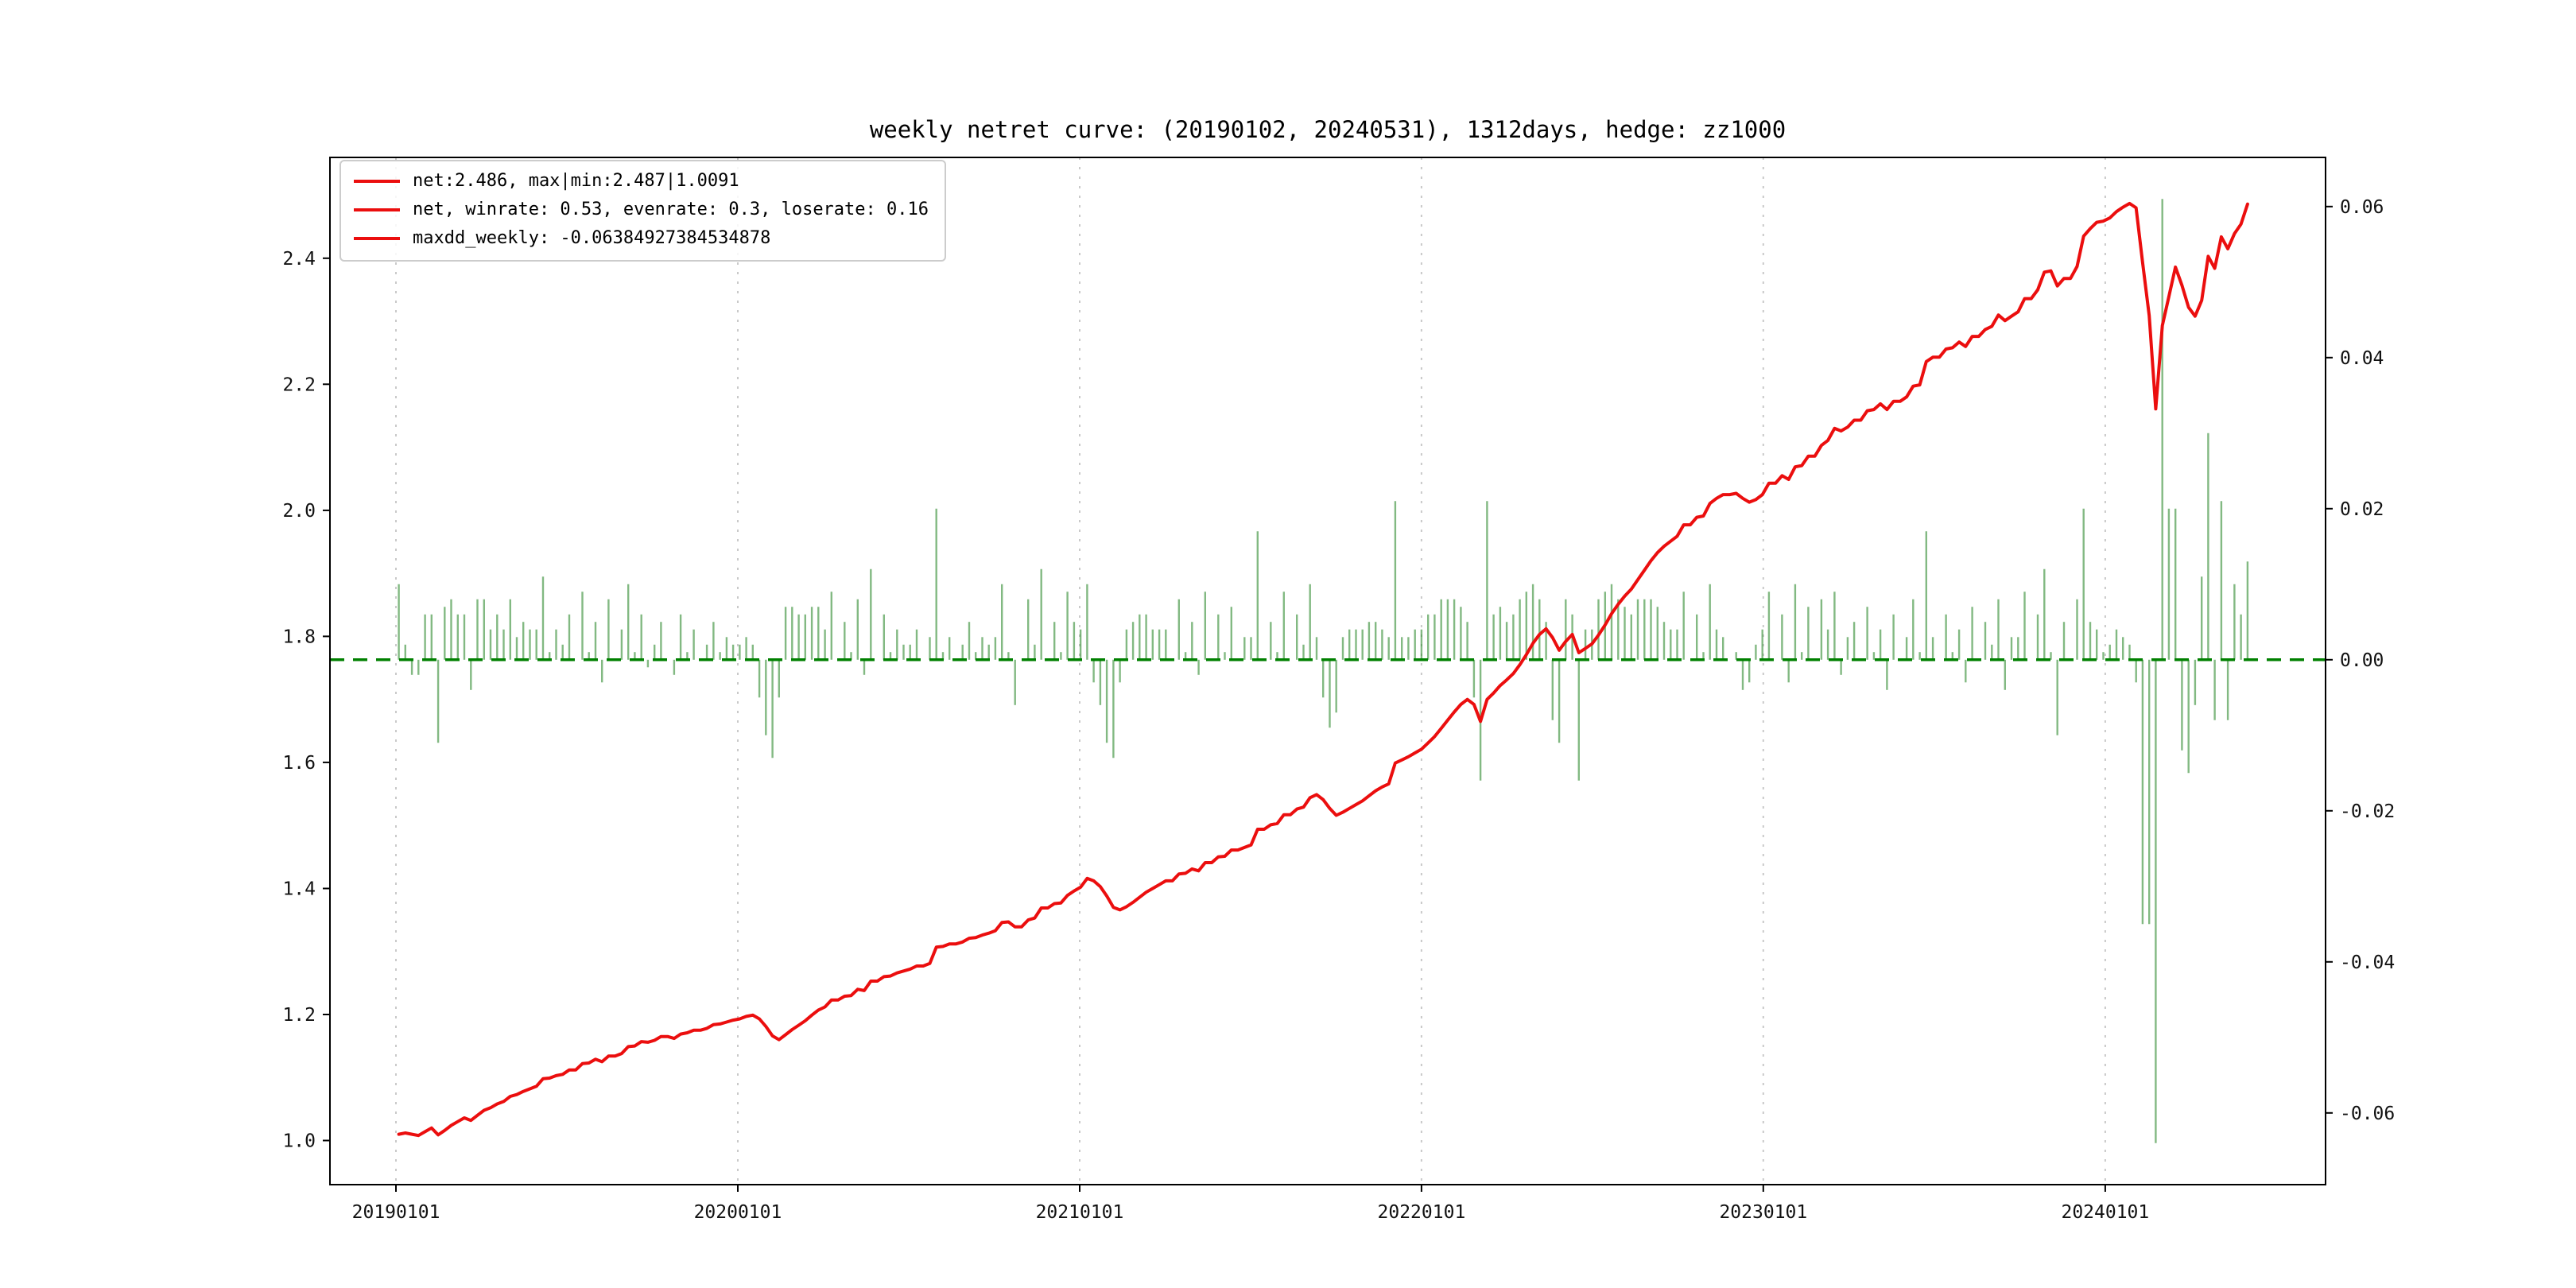 This screenshot has width=2576, height=1288. Describe the element at coordinates (2362, 359) in the screenshot. I see `right-tick-label: 0.04` at that location.